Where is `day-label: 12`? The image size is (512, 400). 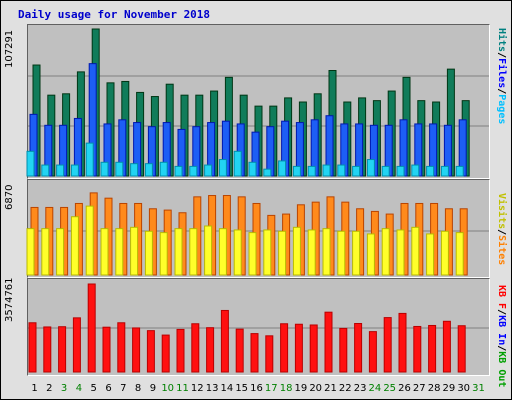 day-label: 12 is located at coordinates (197, 388).